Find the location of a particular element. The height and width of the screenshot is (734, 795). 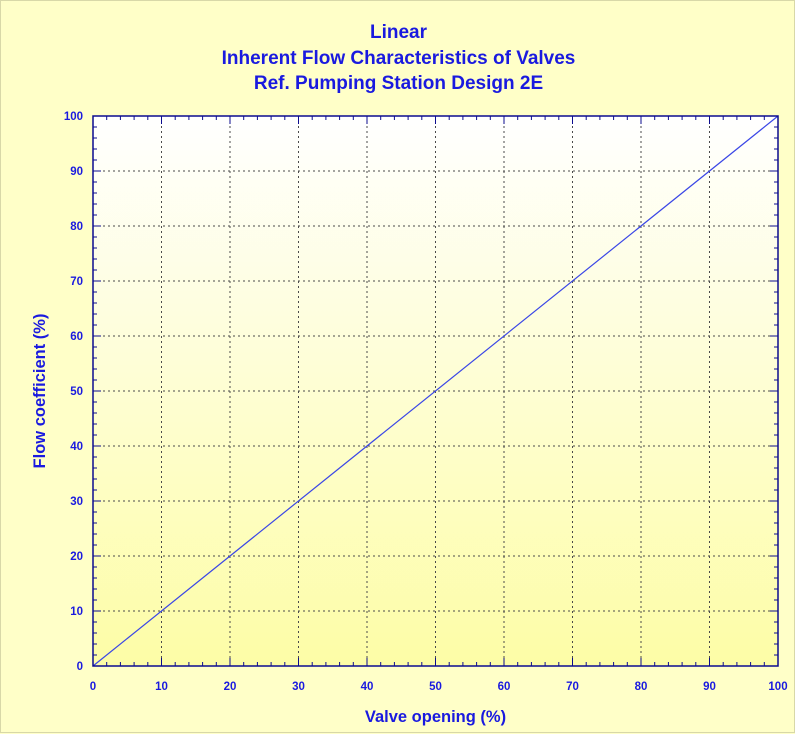

y-tick-label-60: 60 is located at coordinates (76, 337).